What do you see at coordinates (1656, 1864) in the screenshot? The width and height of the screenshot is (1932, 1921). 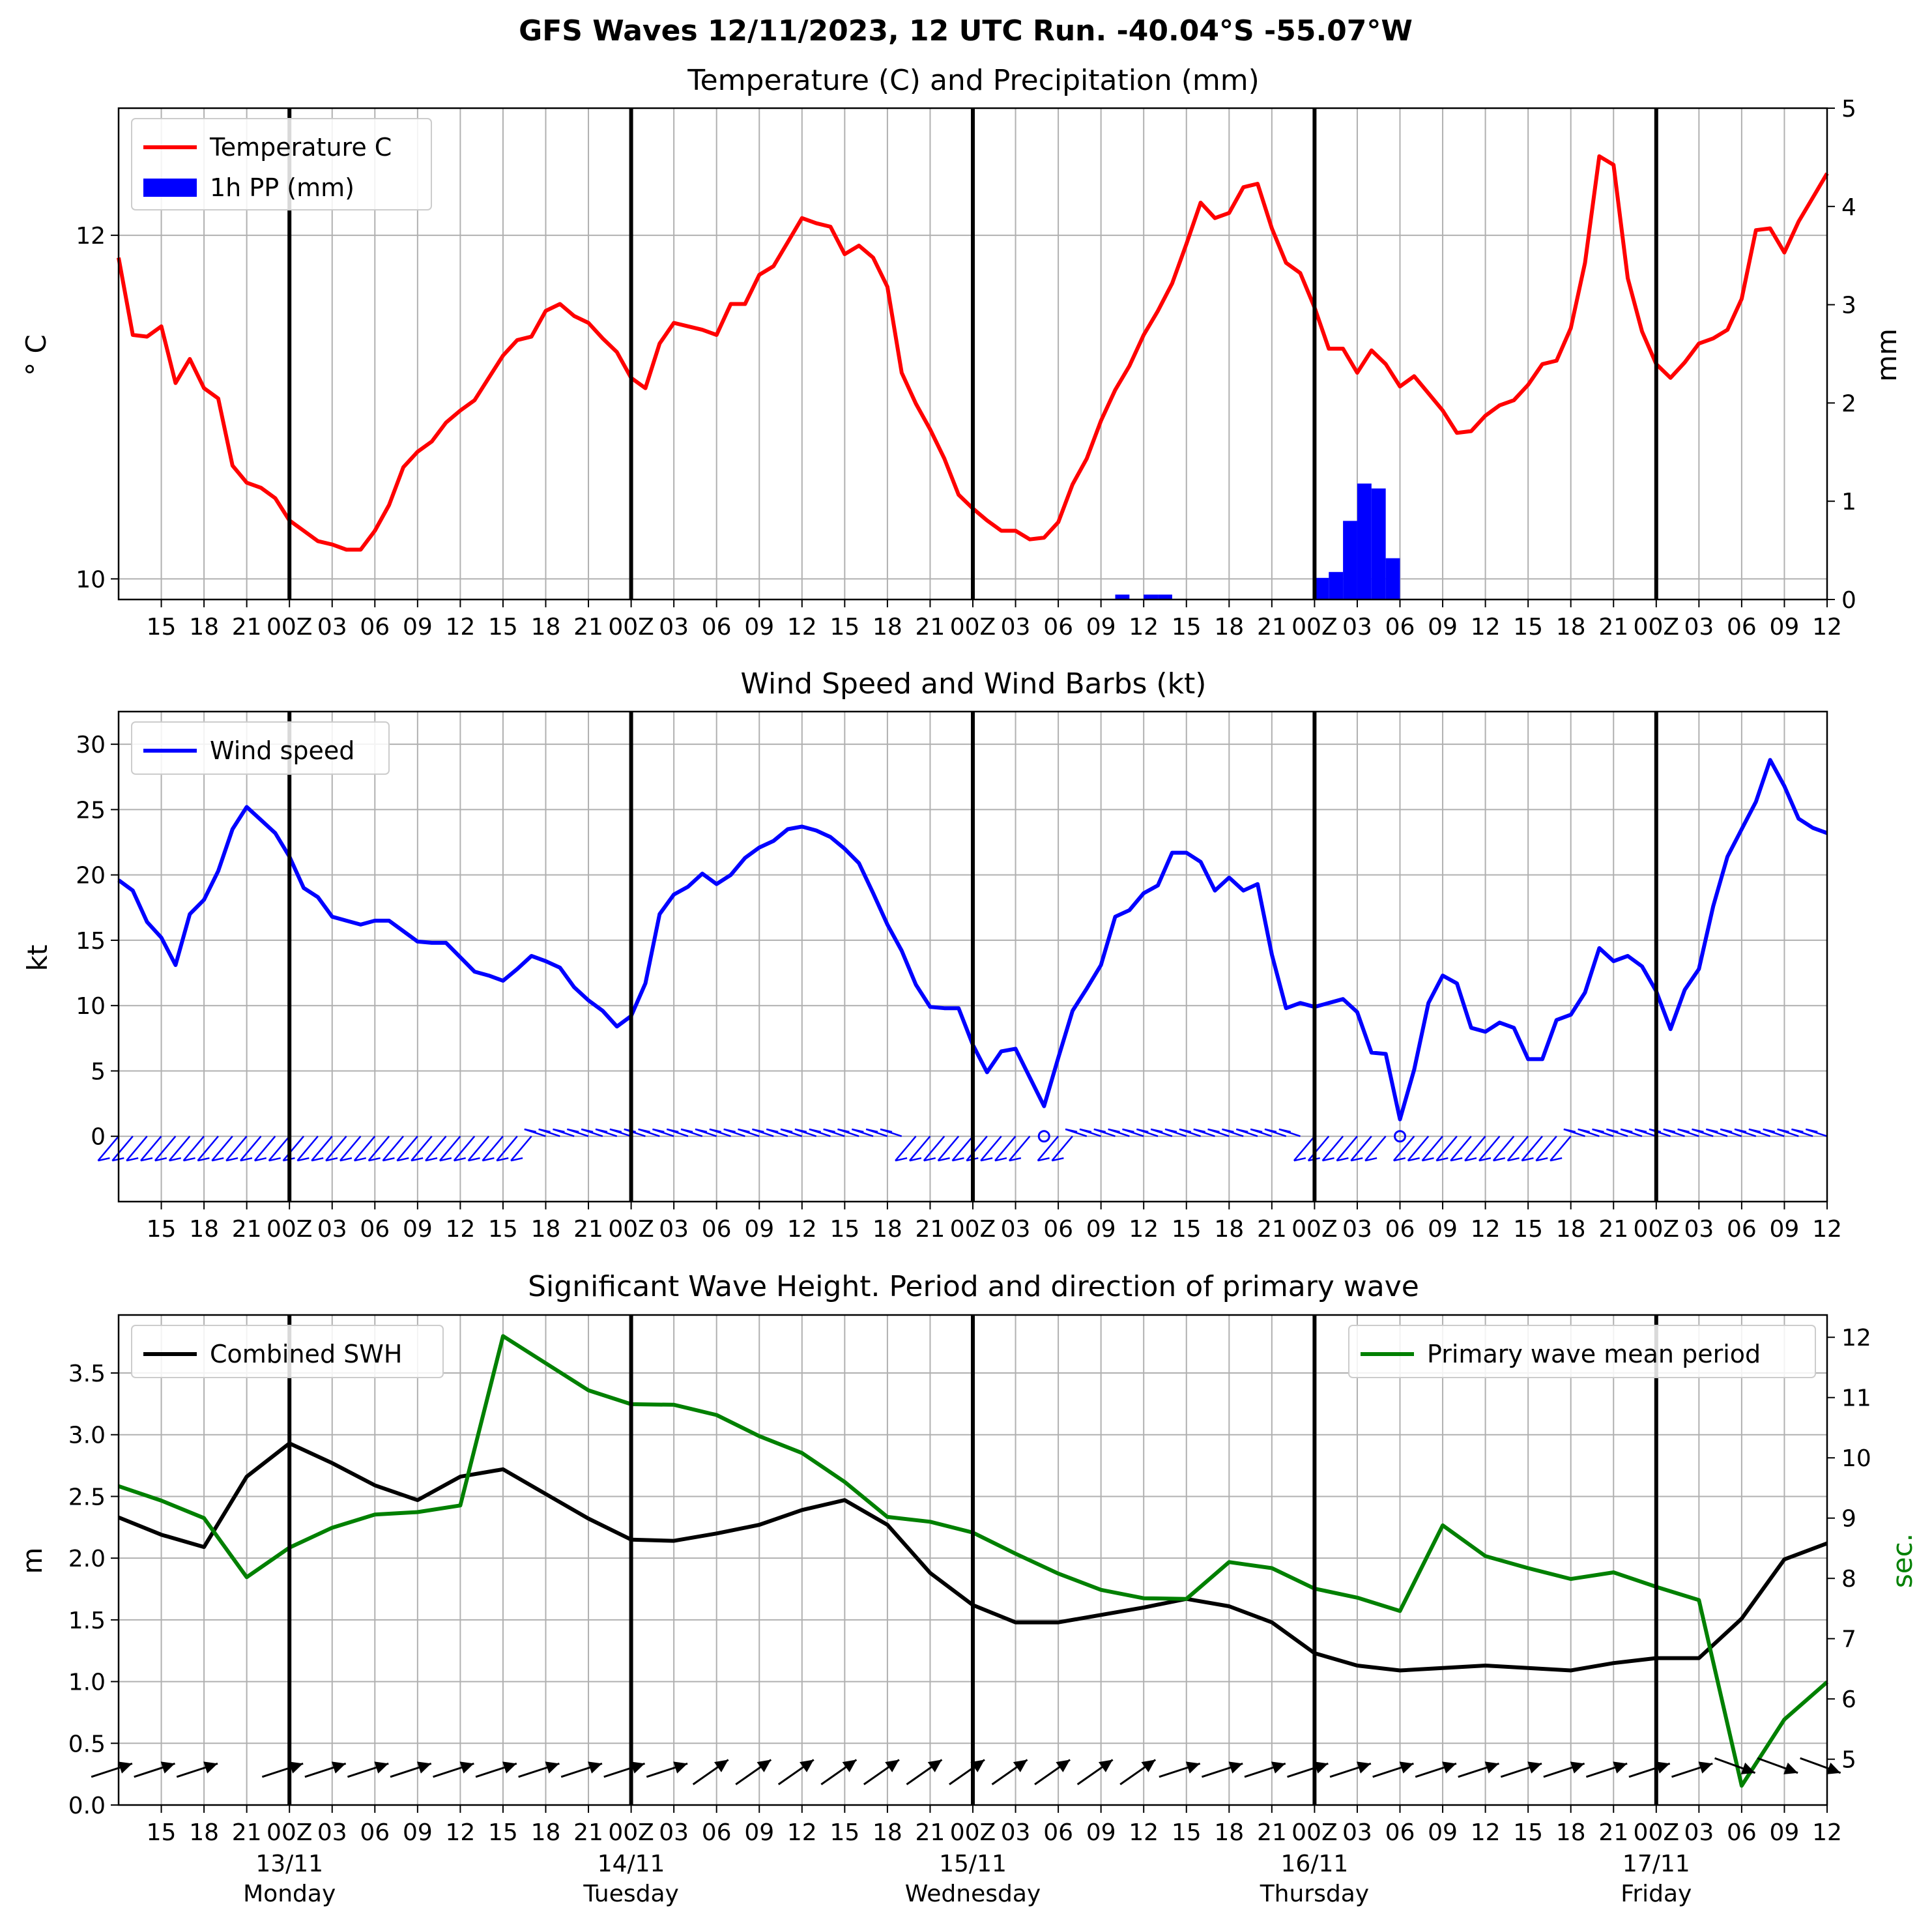 I see `day-date-label: 17/11` at bounding box center [1656, 1864].